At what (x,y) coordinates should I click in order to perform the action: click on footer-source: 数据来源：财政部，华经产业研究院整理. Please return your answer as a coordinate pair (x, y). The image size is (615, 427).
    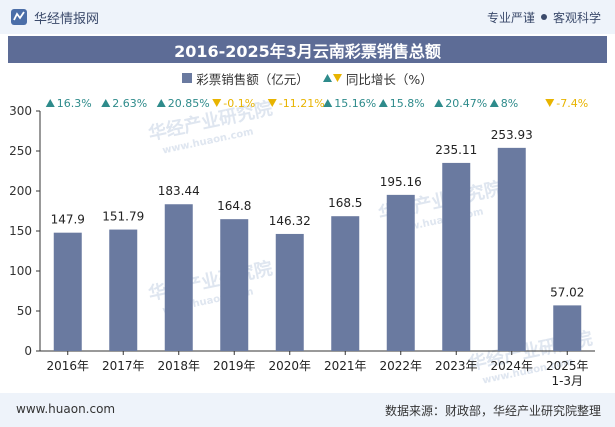
    Looking at the image, I should click on (492, 411).